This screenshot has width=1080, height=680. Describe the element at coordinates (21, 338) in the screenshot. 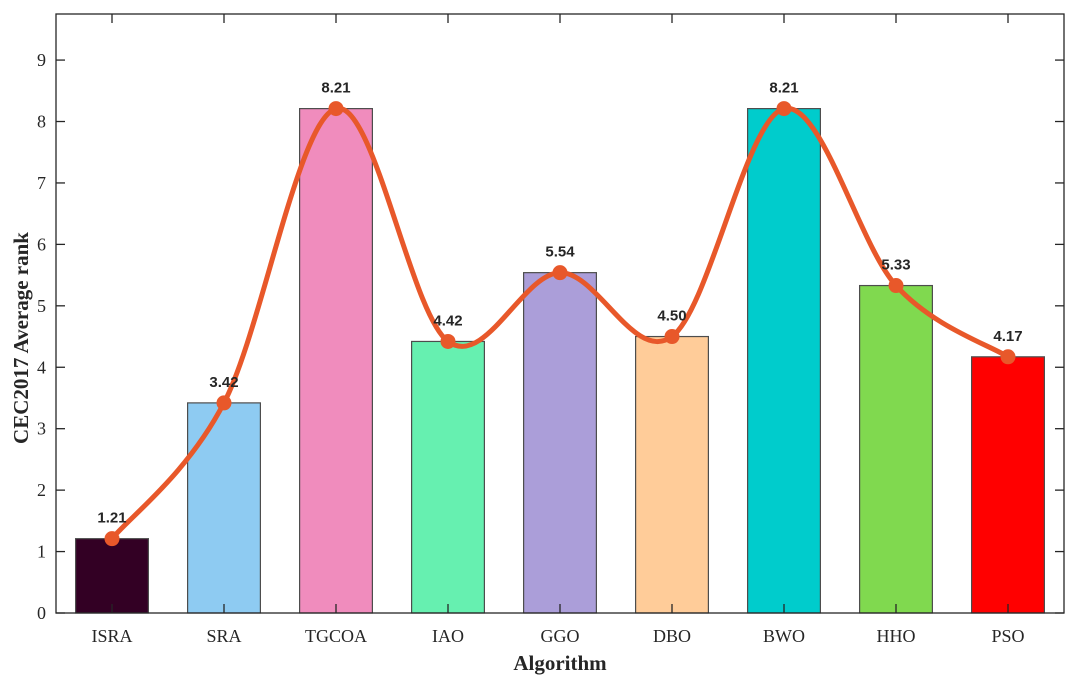

I see `y-axis-title: CEC2017 Average rank` at that location.